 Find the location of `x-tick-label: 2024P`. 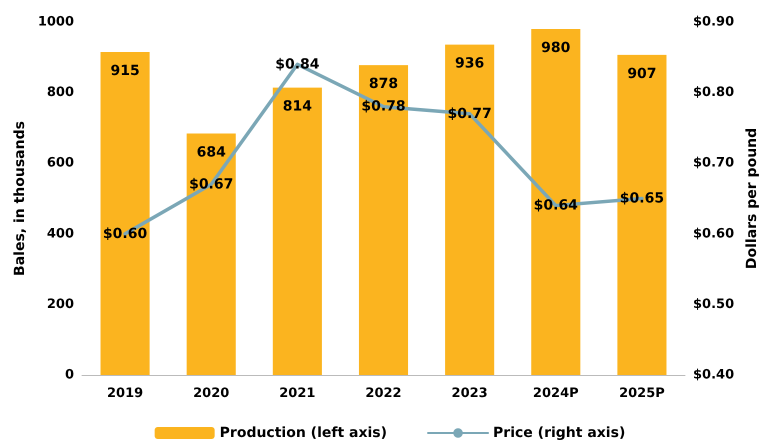

x-tick-label: 2024P is located at coordinates (555, 393).